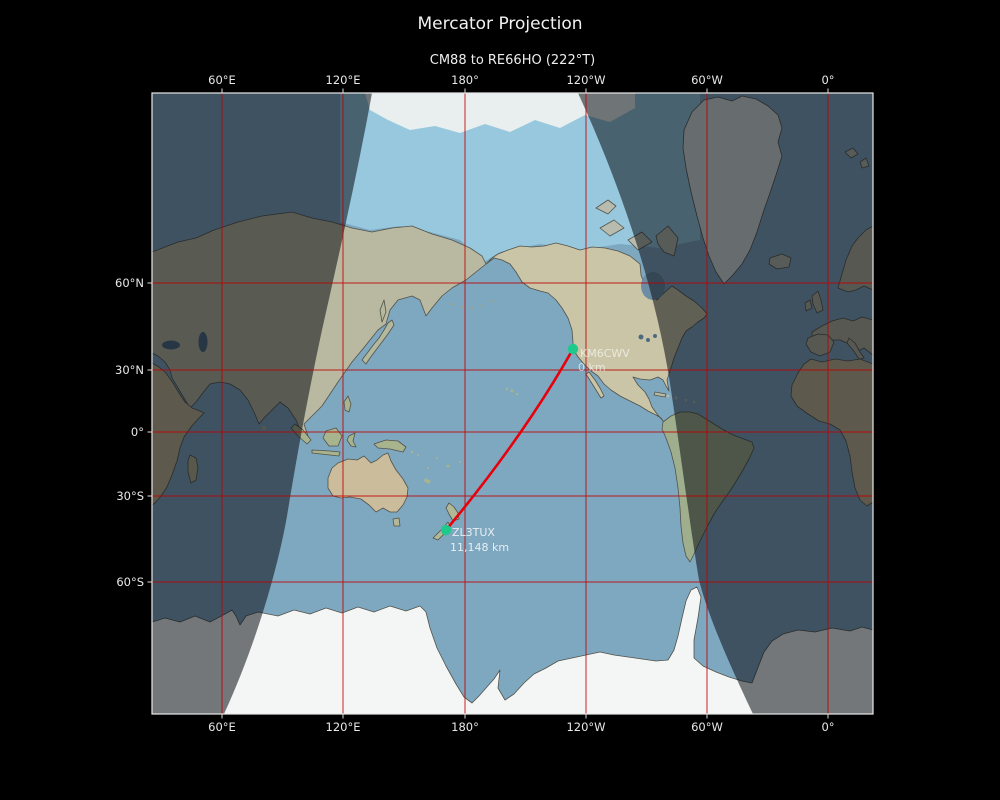  I want to click on x-tick-top-120w: 120°W, so click(585, 80).